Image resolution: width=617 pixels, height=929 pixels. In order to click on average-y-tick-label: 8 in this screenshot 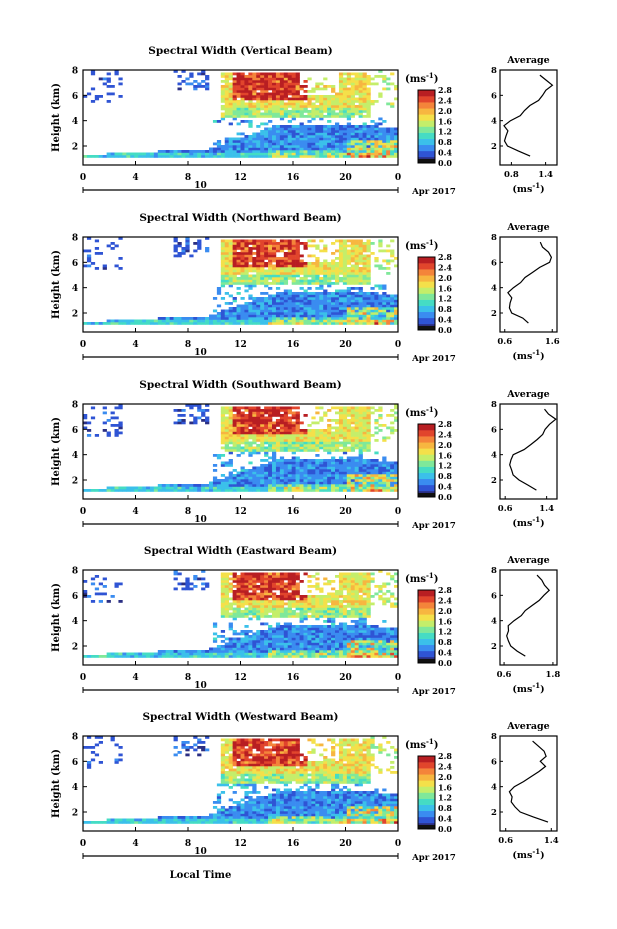, I will do `click(494, 405)`.